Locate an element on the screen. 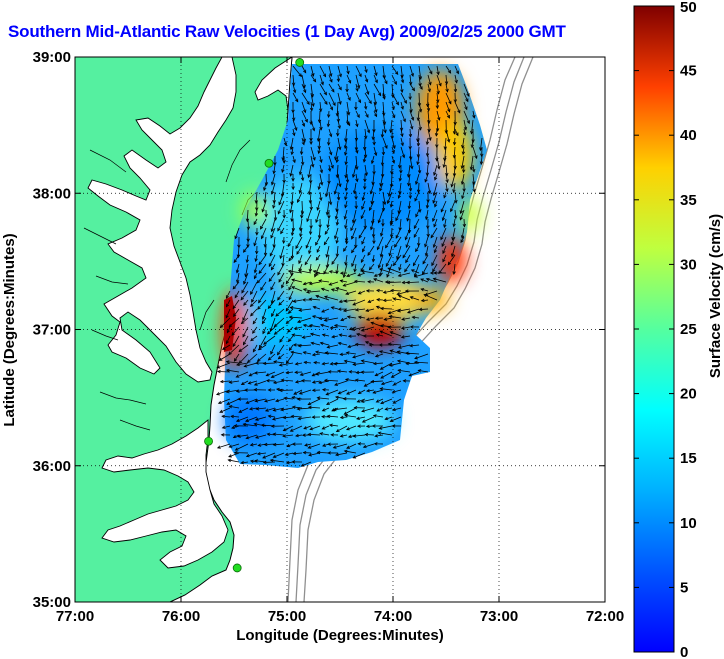 This screenshot has height=659, width=724. x-axis-label: Longitude (Degrees:Minutes) is located at coordinates (340, 635).